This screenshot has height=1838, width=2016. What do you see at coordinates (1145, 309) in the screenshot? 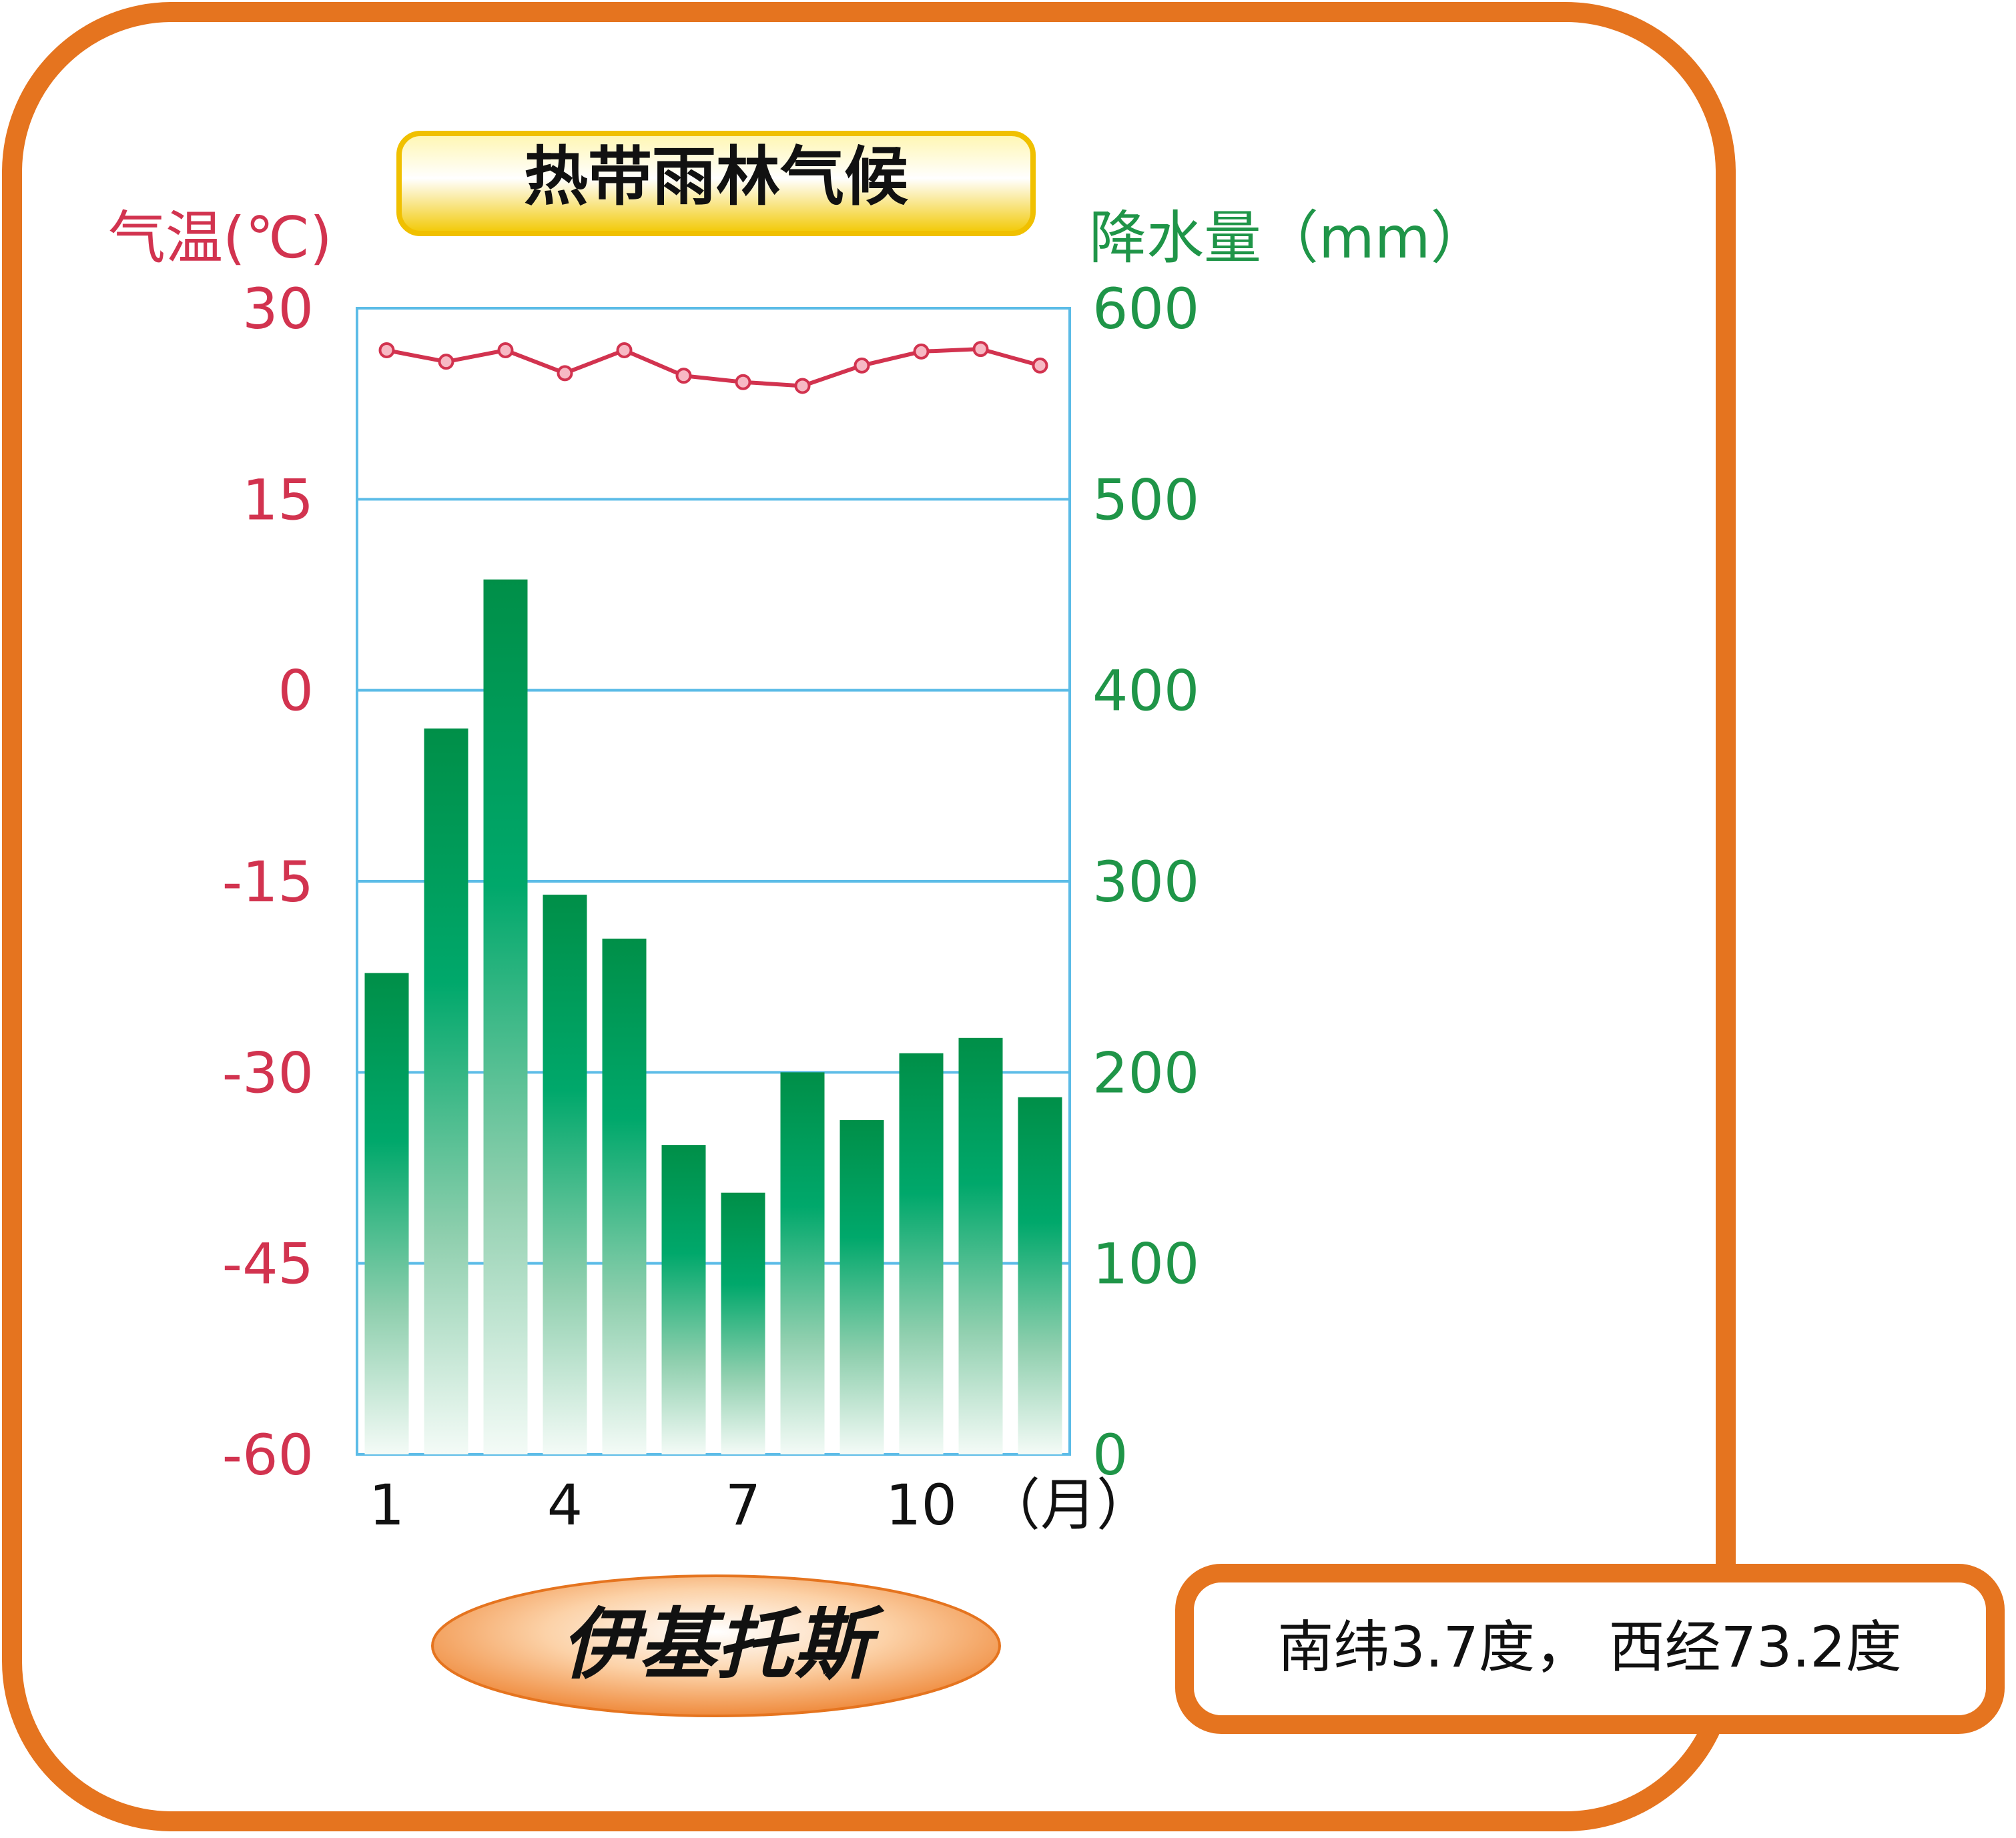
I see `right-tick-label: 600` at bounding box center [1145, 309].